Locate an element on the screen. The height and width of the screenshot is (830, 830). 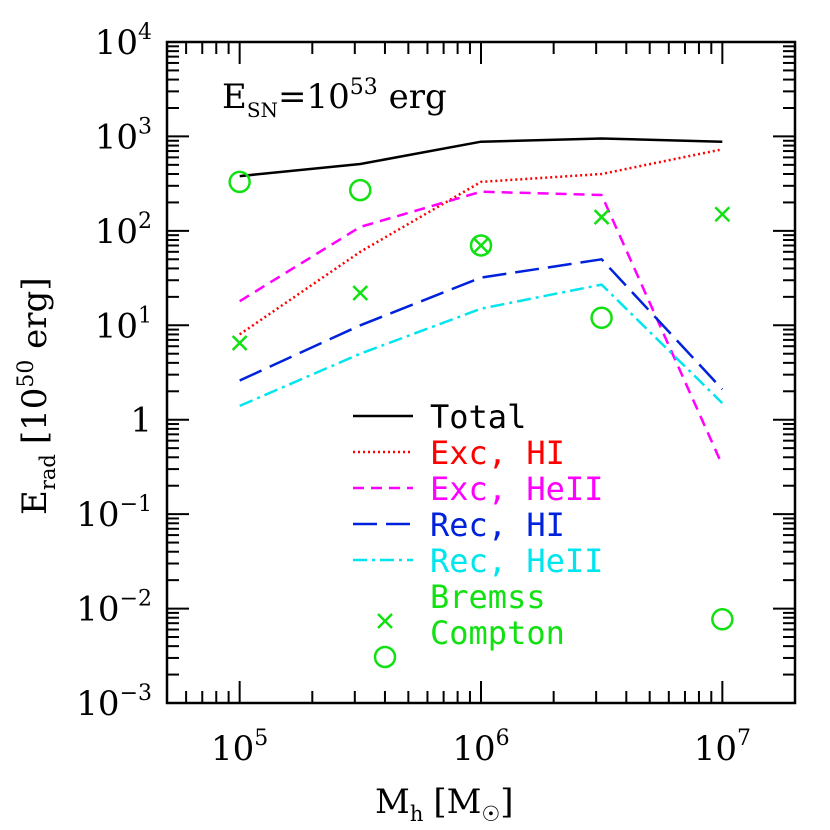
y-tick-label: 1 is located at coordinates (141, 421).